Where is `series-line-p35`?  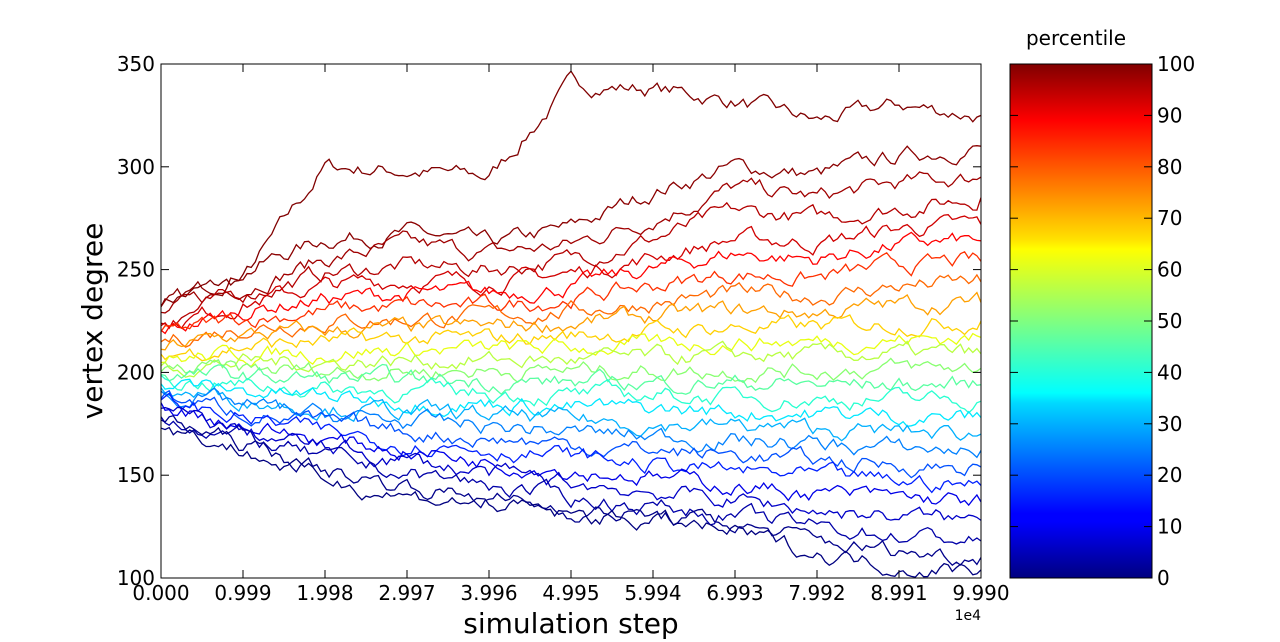
series-line-p35 is located at coordinates (571, 414).